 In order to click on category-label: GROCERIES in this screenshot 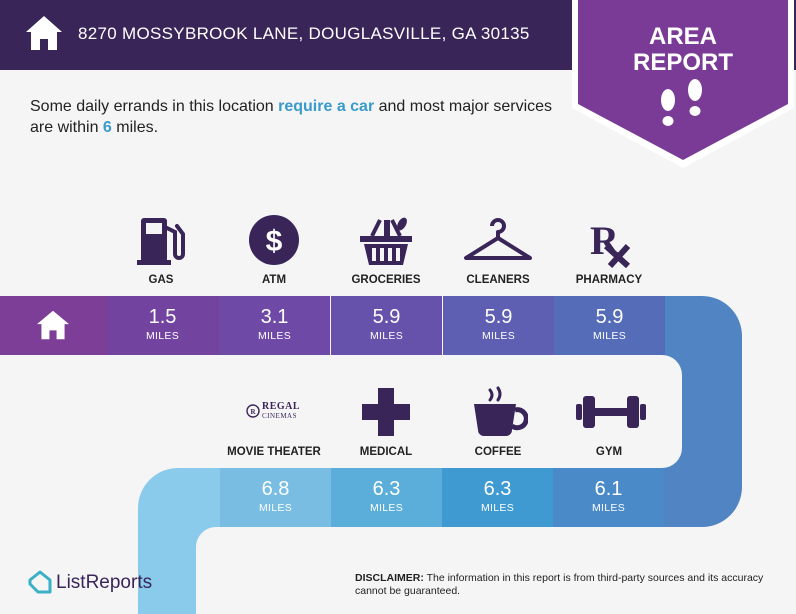, I will do `click(386, 280)`.